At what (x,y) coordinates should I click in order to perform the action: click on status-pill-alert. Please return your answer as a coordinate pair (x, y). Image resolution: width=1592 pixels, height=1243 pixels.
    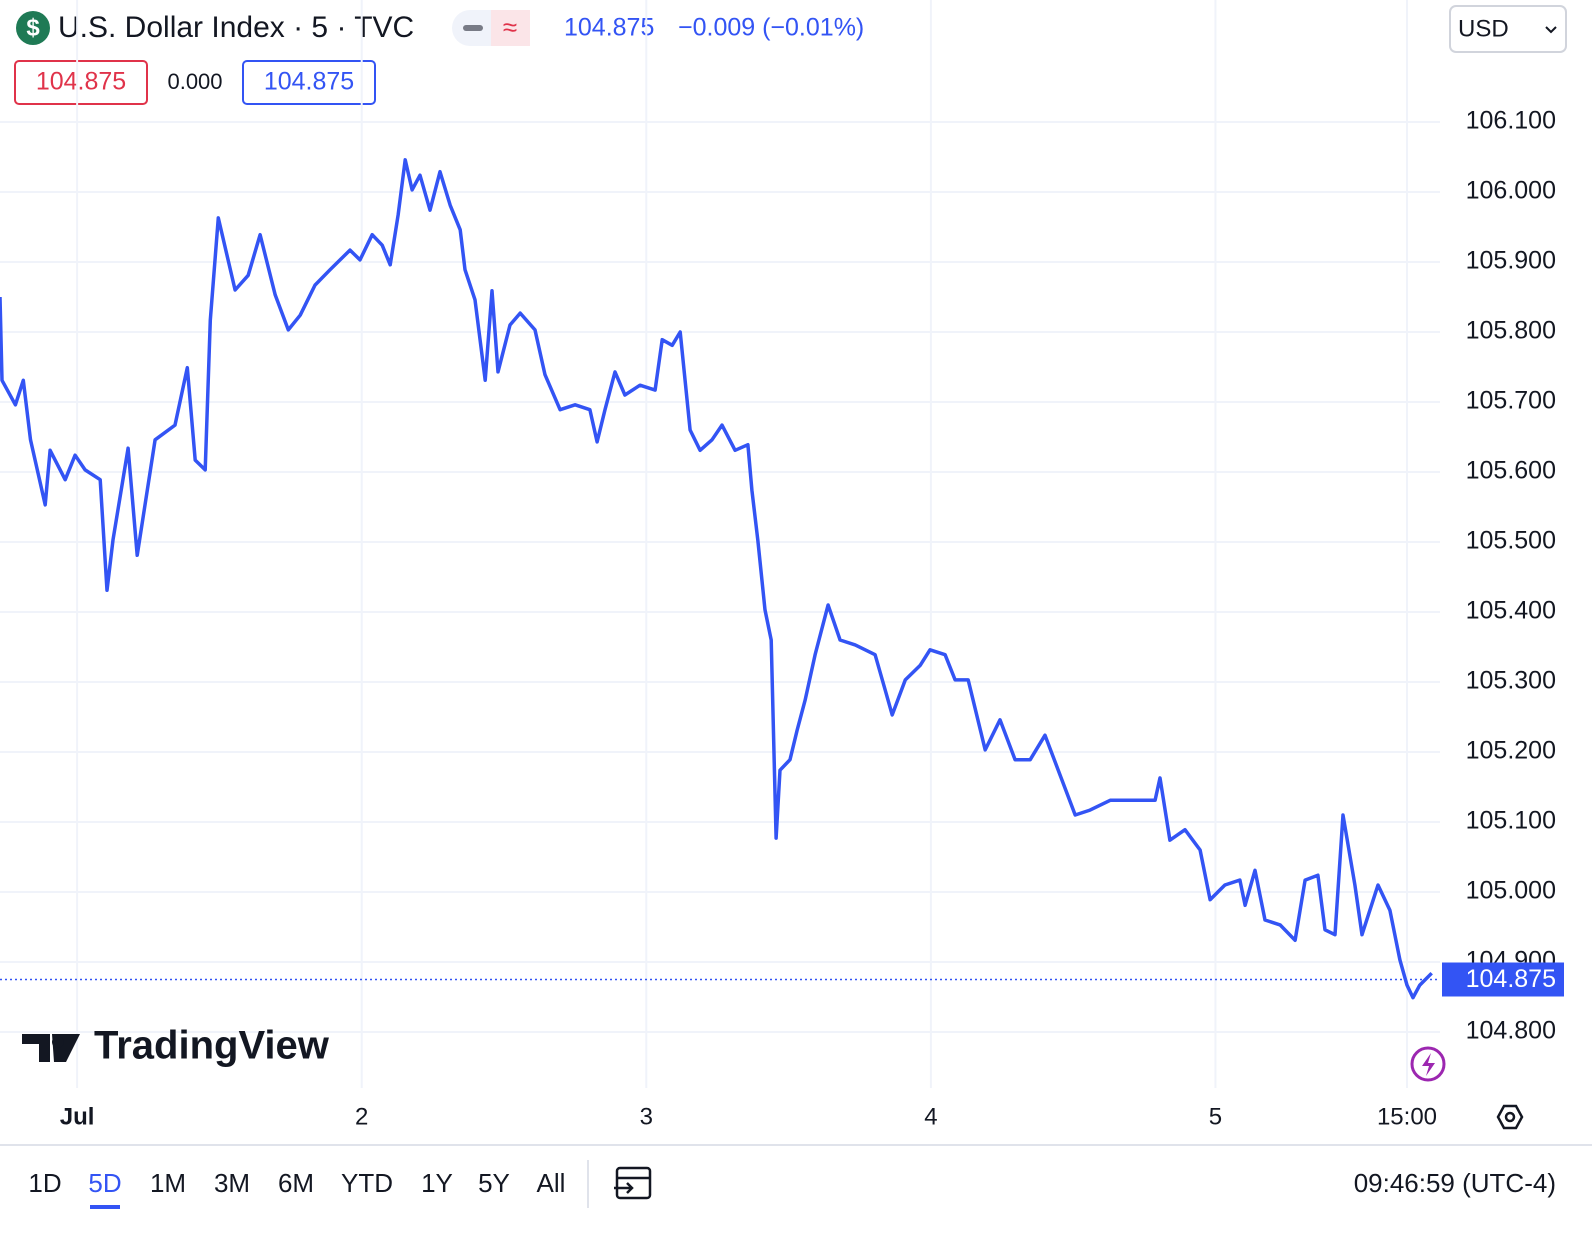
    Looking at the image, I should click on (510, 28).